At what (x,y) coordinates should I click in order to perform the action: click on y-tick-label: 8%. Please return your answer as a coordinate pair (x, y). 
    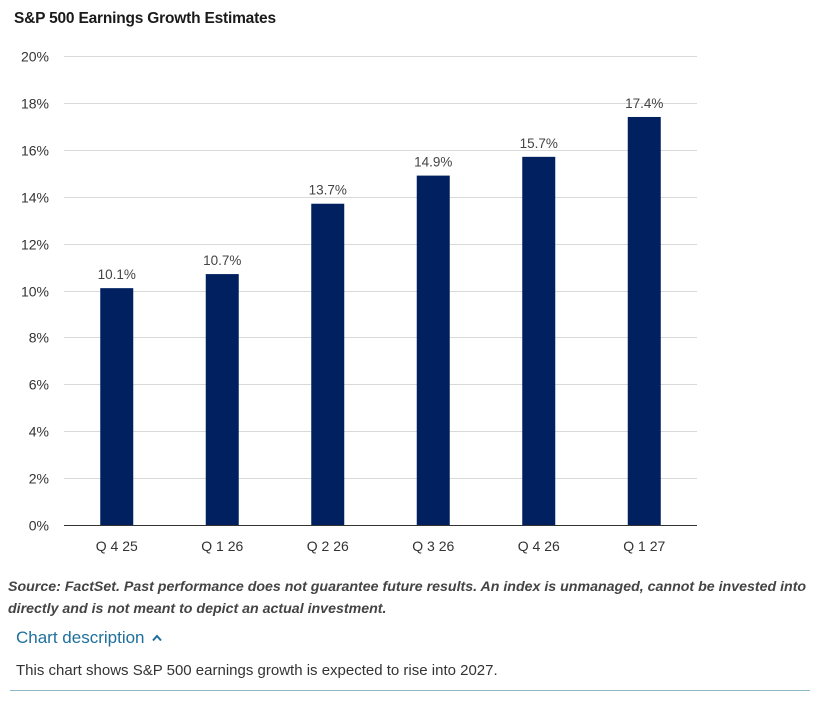
    Looking at the image, I should click on (39, 338).